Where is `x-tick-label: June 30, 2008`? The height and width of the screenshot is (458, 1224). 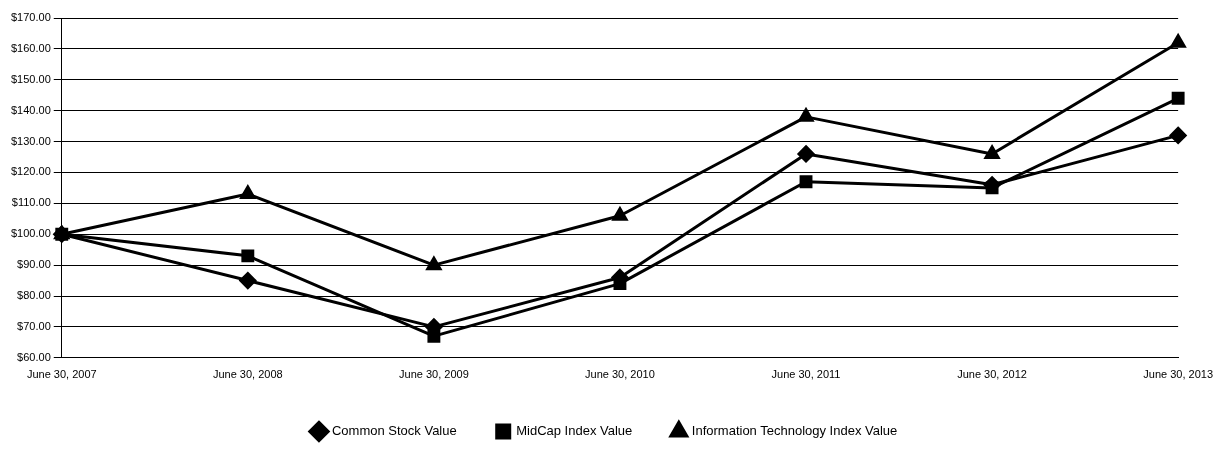
x-tick-label: June 30, 2008 is located at coordinates (247, 374).